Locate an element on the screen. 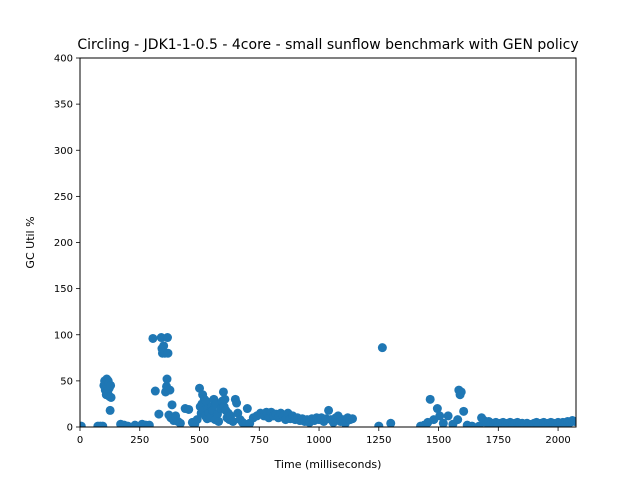  x-tick-label: 1250 is located at coordinates (378, 440).